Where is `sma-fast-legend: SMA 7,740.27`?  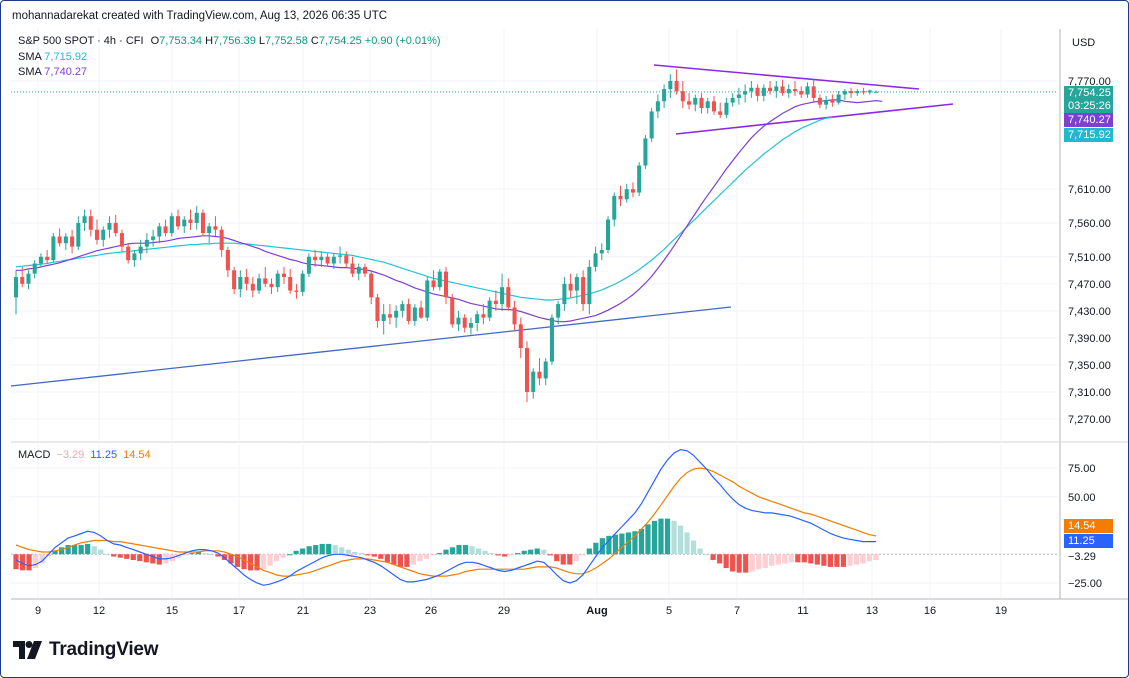 sma-fast-legend: SMA 7,740.27 is located at coordinates (52, 72).